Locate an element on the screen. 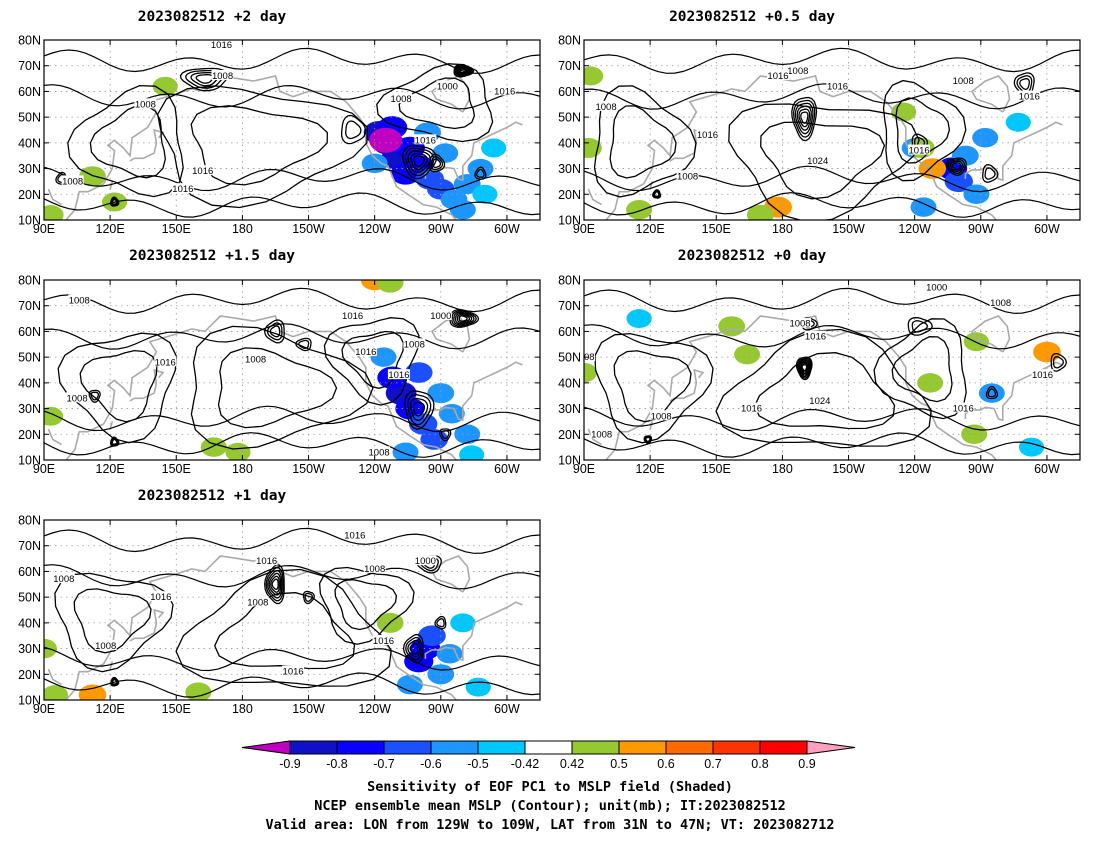  y-tick-label: 60N is located at coordinates (29, 92).